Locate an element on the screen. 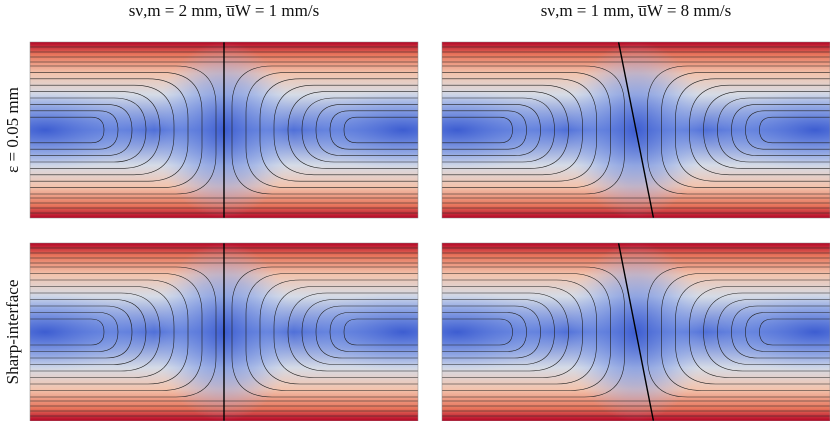 The width and height of the screenshot is (830, 426). column-title: sν,m = 2 mm, u̅W = 1 mm/s is located at coordinates (224, 10).